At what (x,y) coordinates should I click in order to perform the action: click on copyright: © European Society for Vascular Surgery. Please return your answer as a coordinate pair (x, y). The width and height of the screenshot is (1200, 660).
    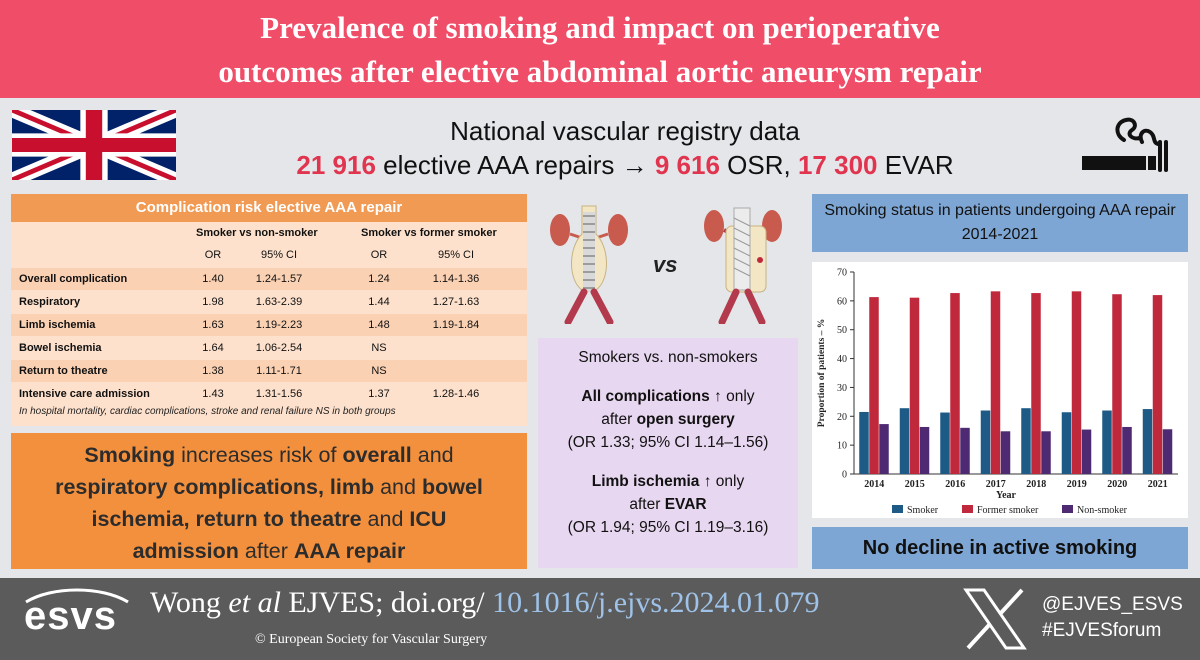
    Looking at the image, I should click on (371, 639).